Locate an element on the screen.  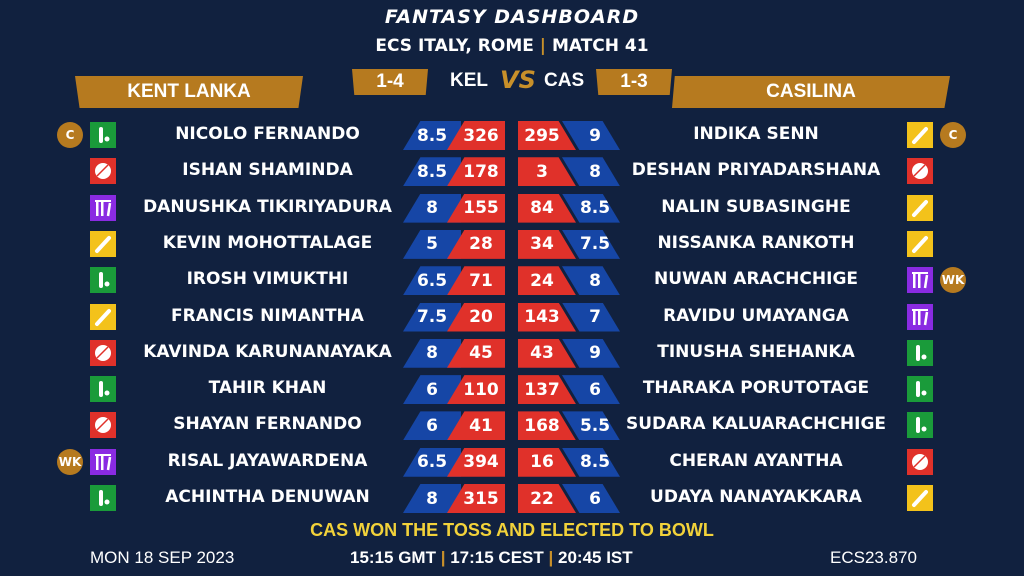
right-player-name: INDIKA SENN is located at coordinates (756, 134).